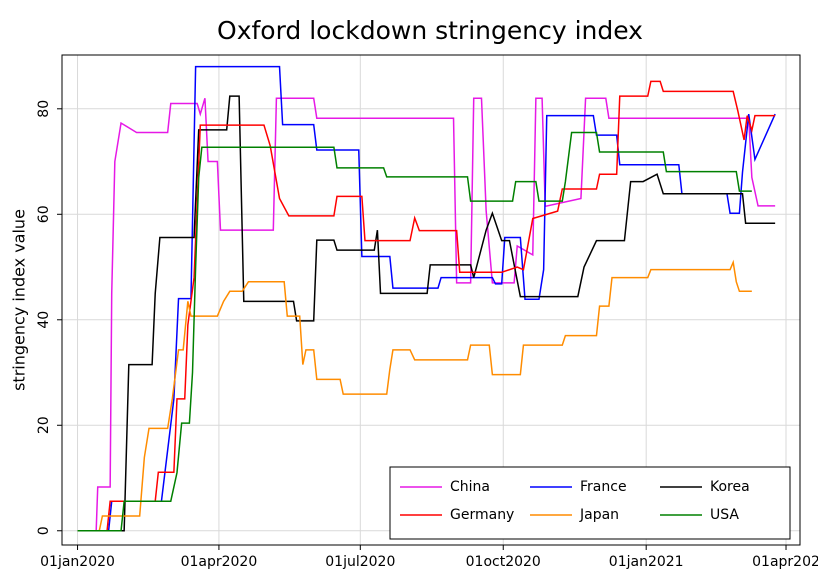 The width and height of the screenshot is (818, 570). Describe the element at coordinates (44, 320) in the screenshot. I see `y-tick-label: 40` at that location.